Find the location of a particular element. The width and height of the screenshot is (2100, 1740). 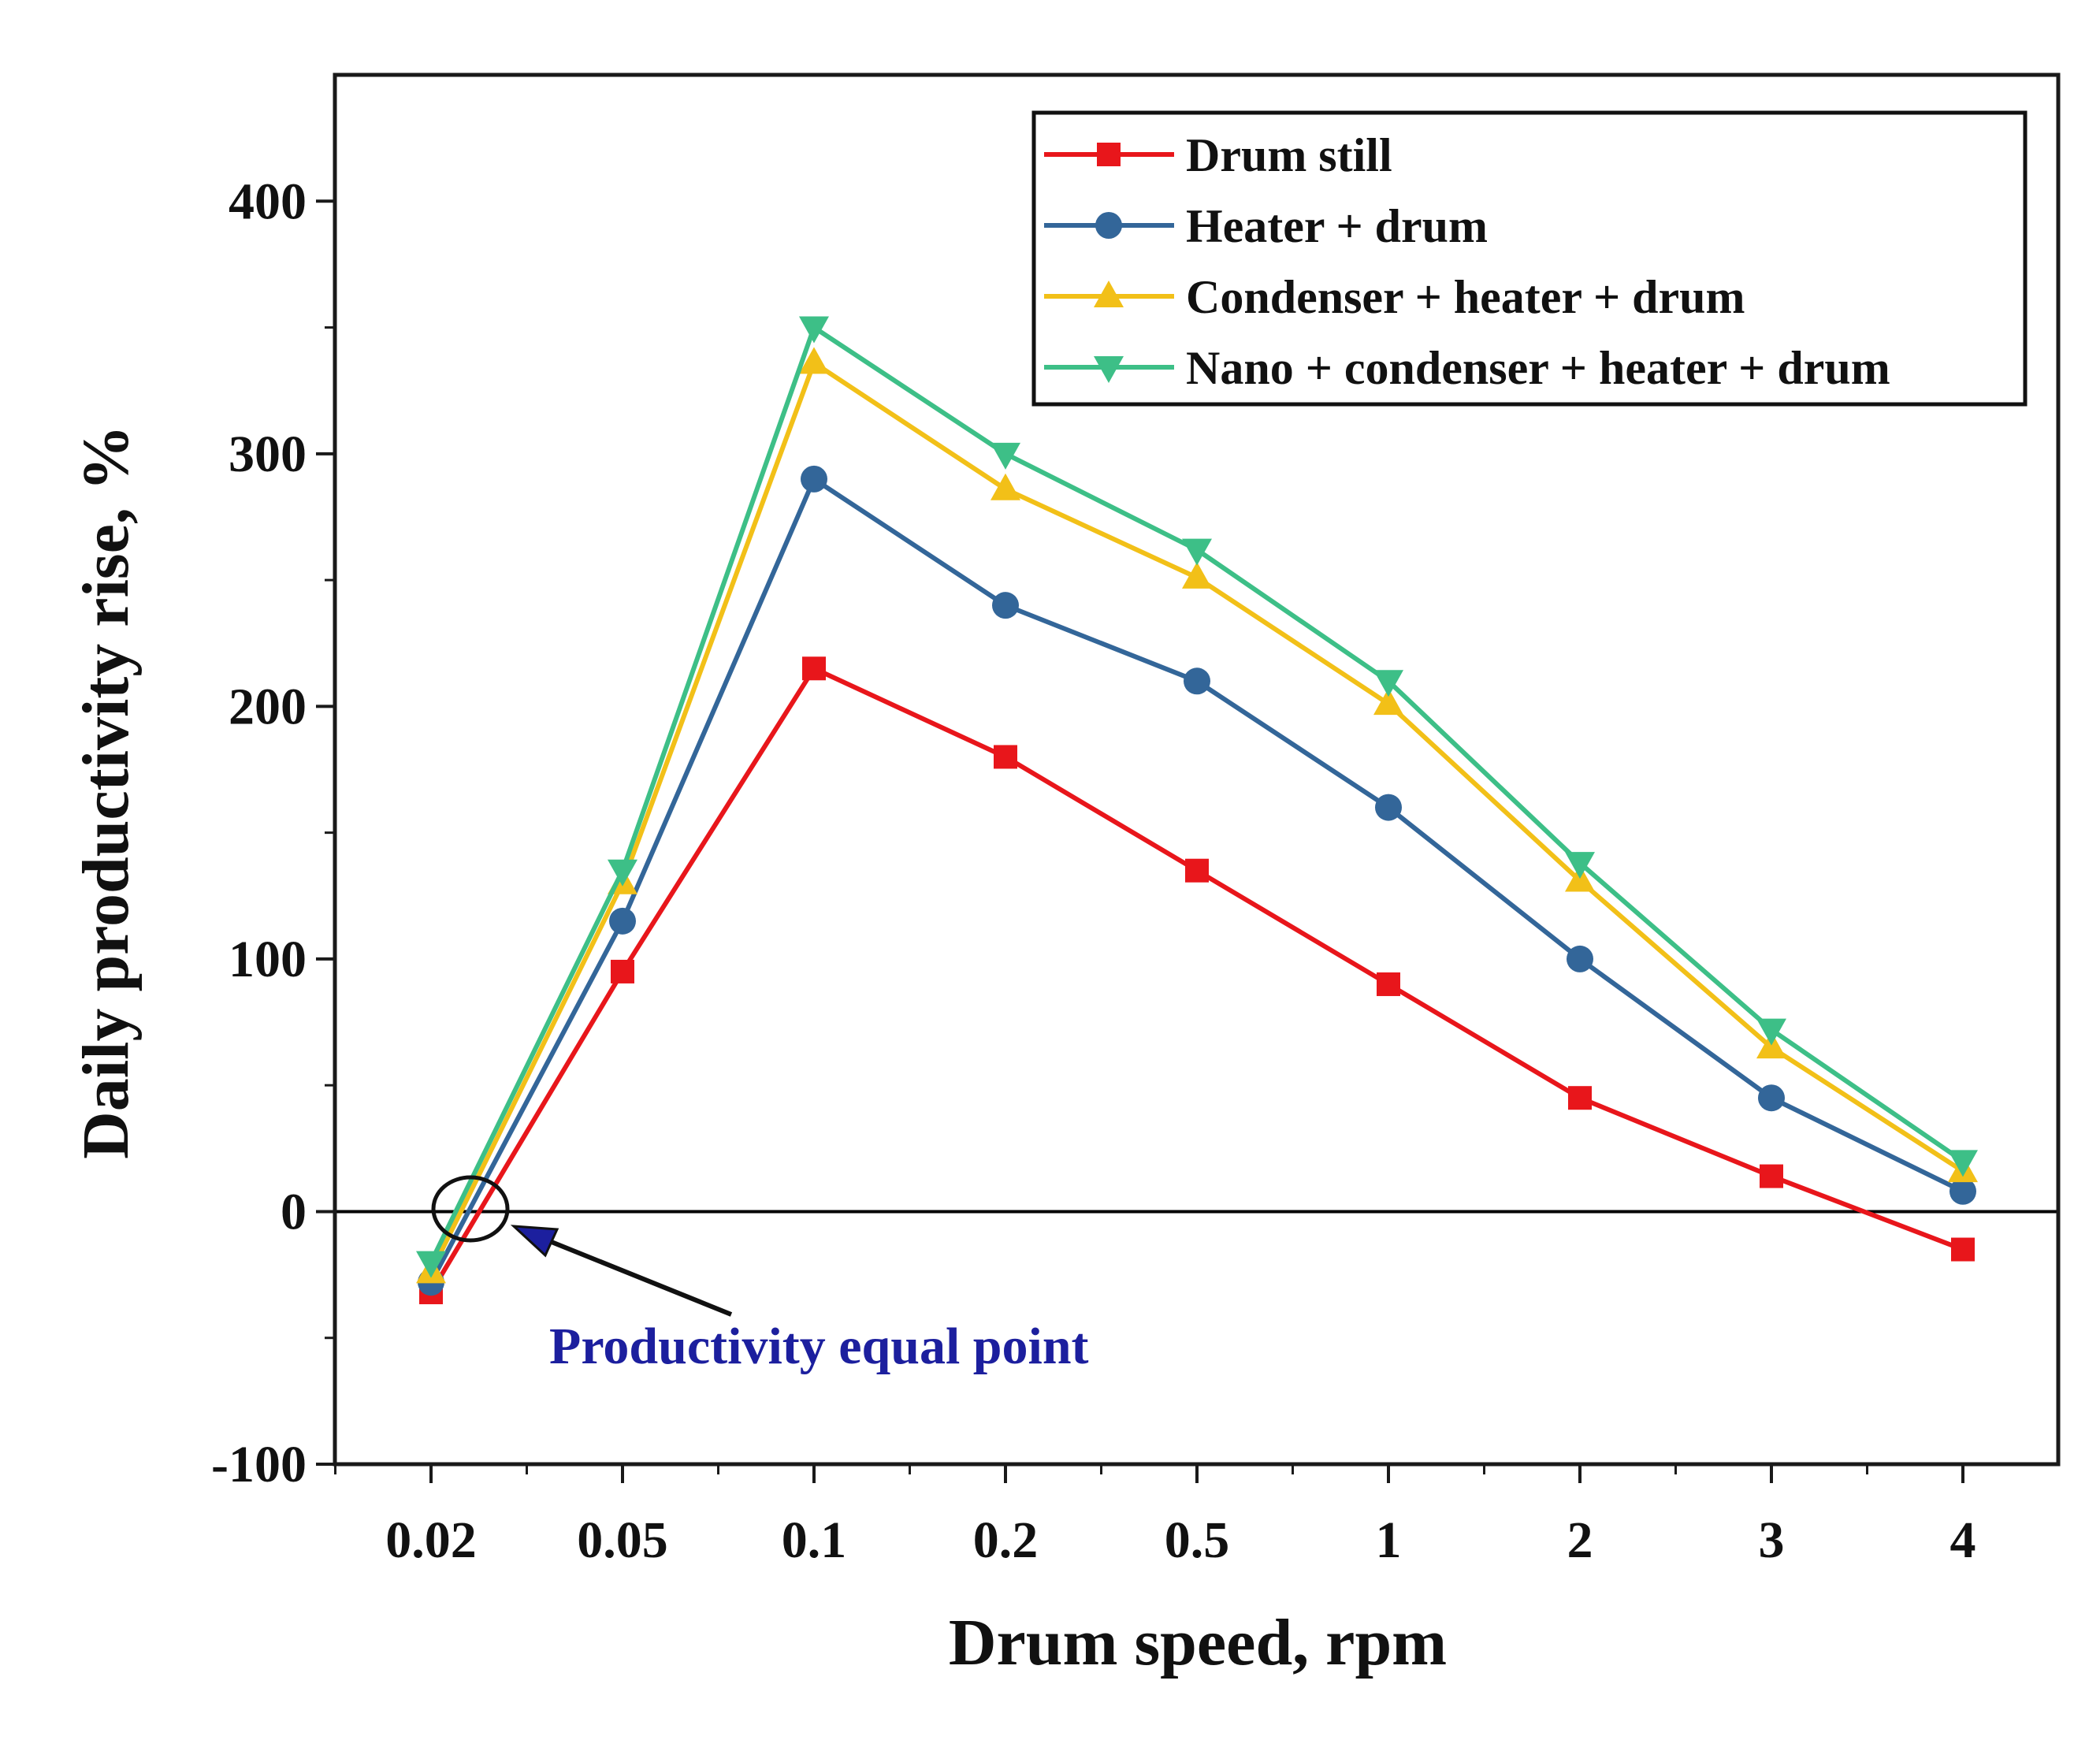

legend-item: Nano + condenser + heater + drum is located at coordinates (1467, 368).